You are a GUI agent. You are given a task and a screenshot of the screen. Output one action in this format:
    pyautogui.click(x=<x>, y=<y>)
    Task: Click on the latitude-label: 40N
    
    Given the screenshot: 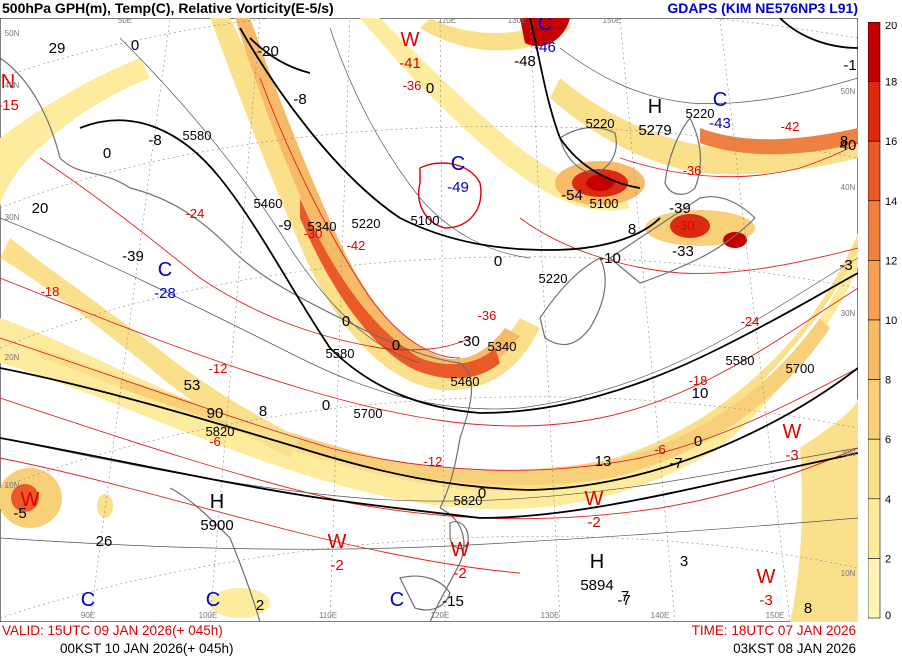 What is the action you would take?
    pyautogui.click(x=12, y=85)
    